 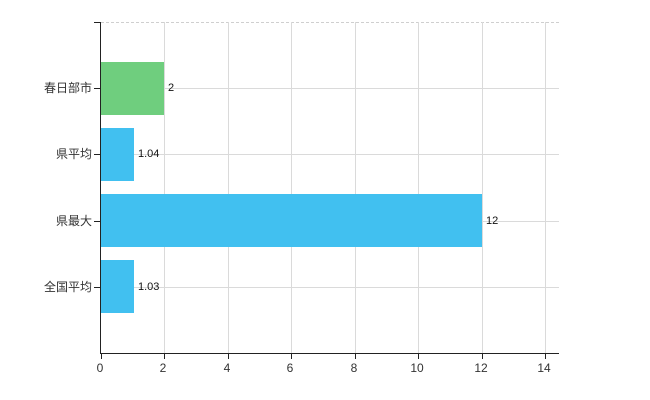 What do you see at coordinates (67, 88) in the screenshot?
I see `category-label: 春日部市` at bounding box center [67, 88].